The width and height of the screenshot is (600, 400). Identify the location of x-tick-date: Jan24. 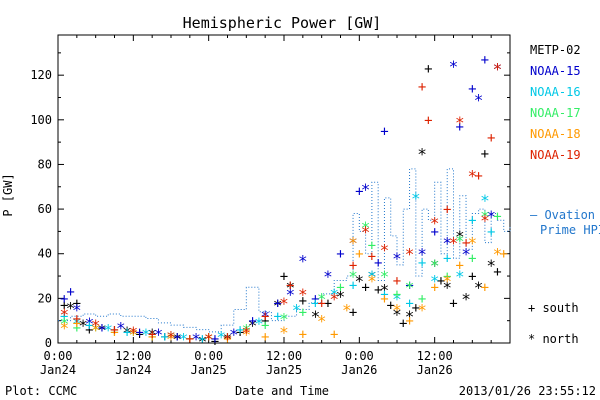
(133, 370).